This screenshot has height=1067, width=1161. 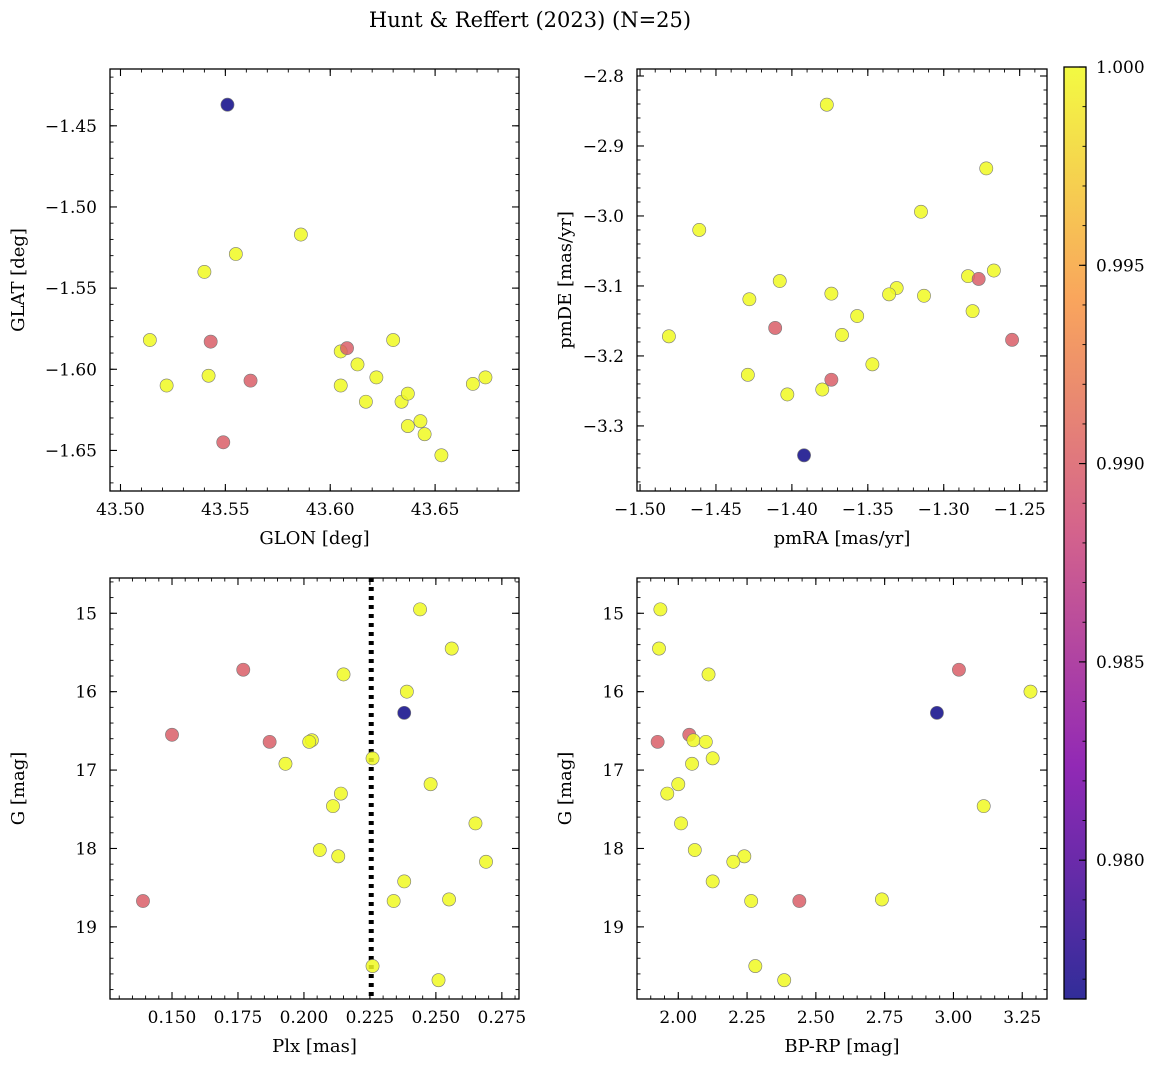 I want to click on y-tick-label: 17, so click(x=613, y=771).